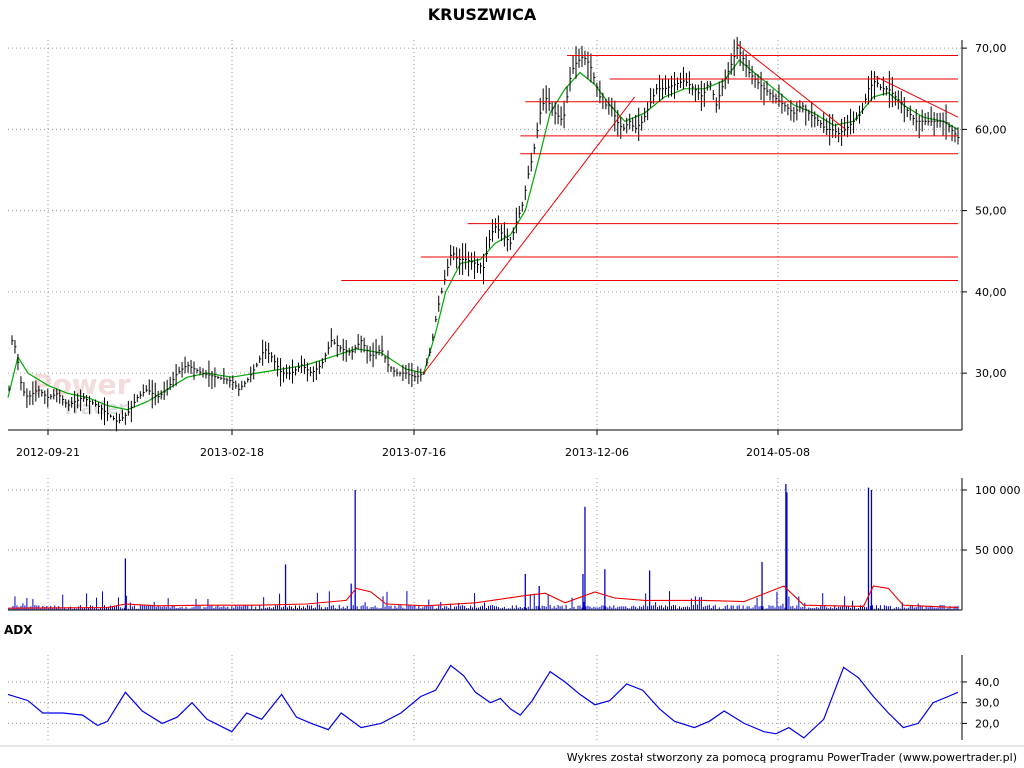 Image resolution: width=1024 pixels, height=768 pixels. Describe the element at coordinates (991, 48) in the screenshot. I see `y-tick-label: 70,00` at that location.